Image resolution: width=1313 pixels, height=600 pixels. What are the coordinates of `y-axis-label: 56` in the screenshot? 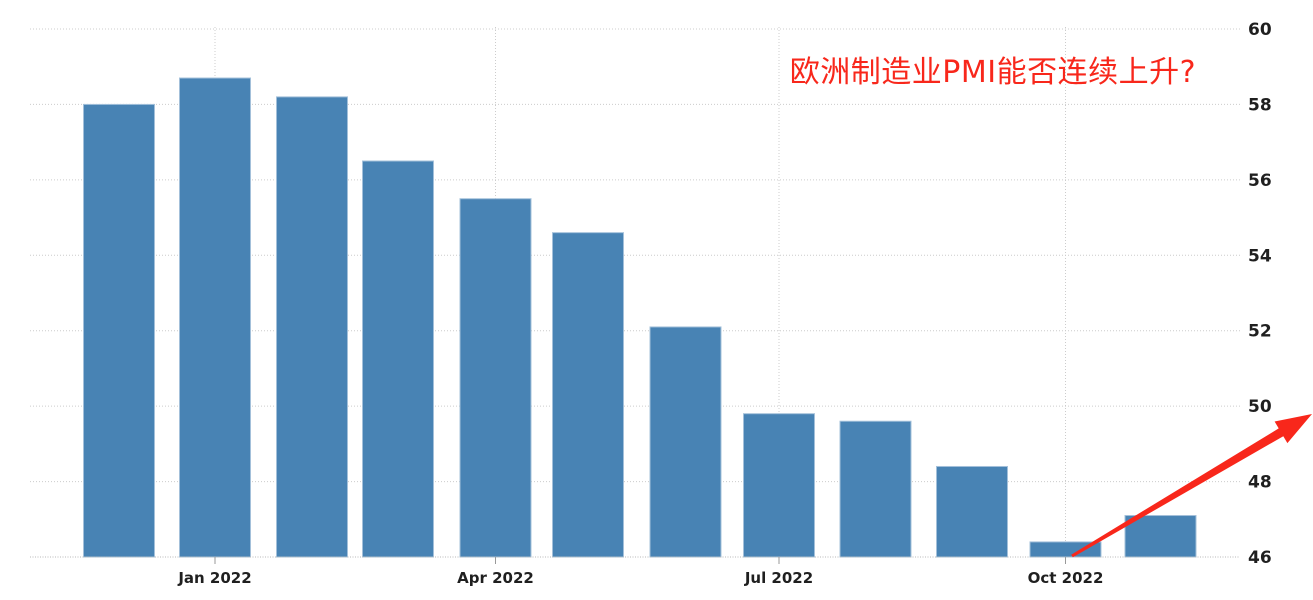 It's located at (1260, 181).